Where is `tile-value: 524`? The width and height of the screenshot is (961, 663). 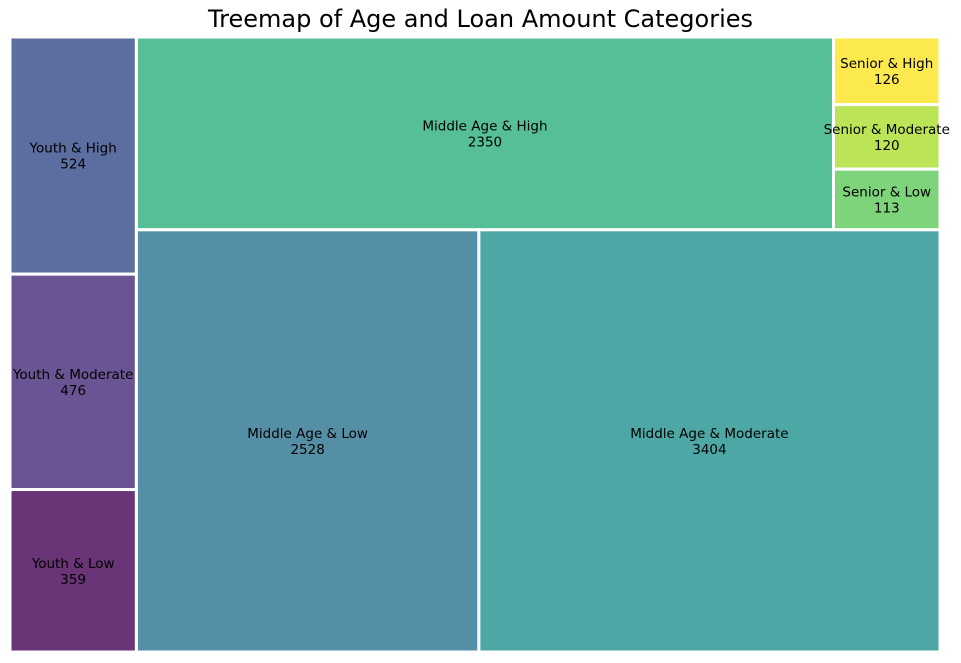
tile-value: 524 is located at coordinates (73, 165).